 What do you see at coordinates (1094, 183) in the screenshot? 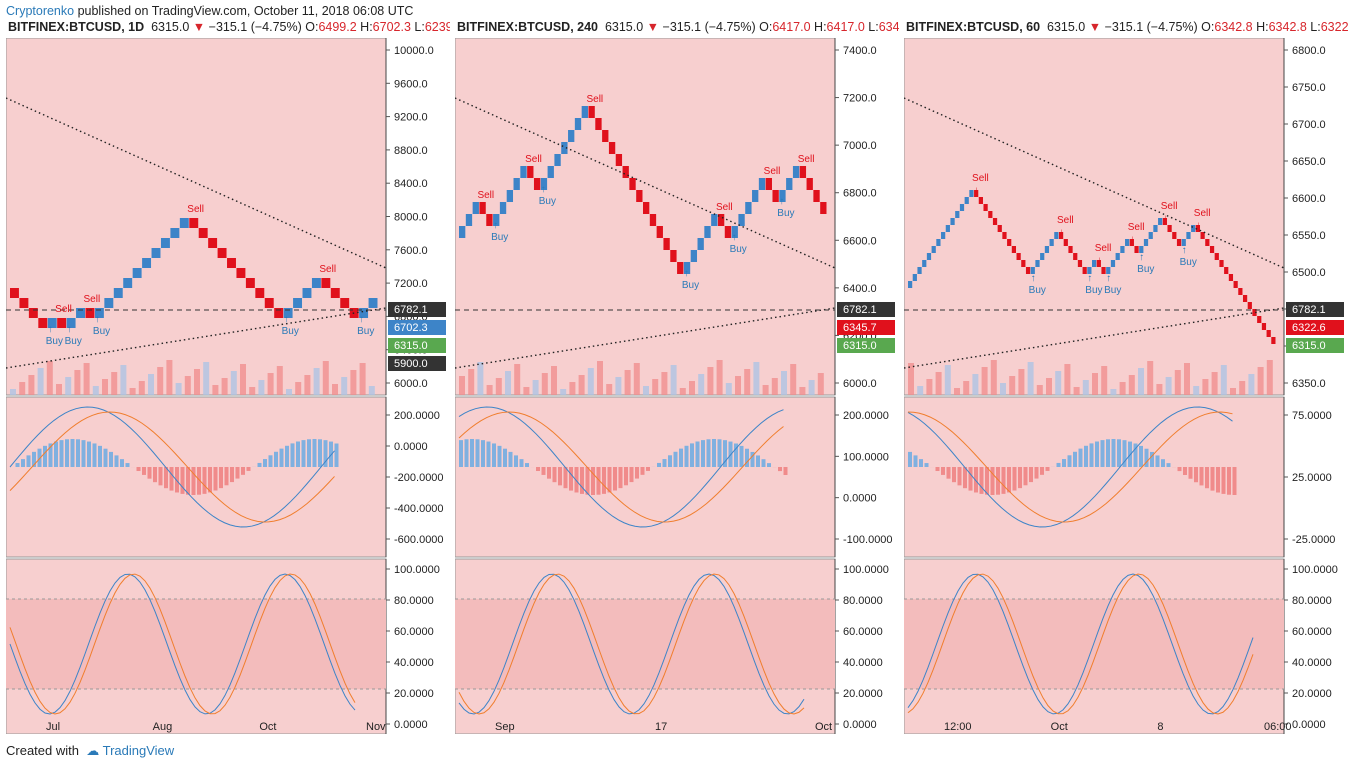
I see `trend-line` at bounding box center [1094, 183].